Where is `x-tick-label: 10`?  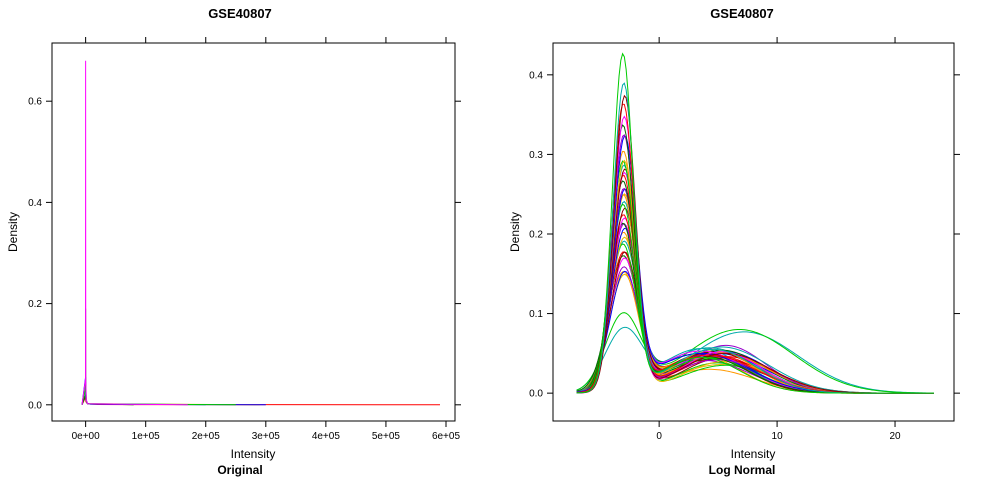 x-tick-label: 10 is located at coordinates (778, 436).